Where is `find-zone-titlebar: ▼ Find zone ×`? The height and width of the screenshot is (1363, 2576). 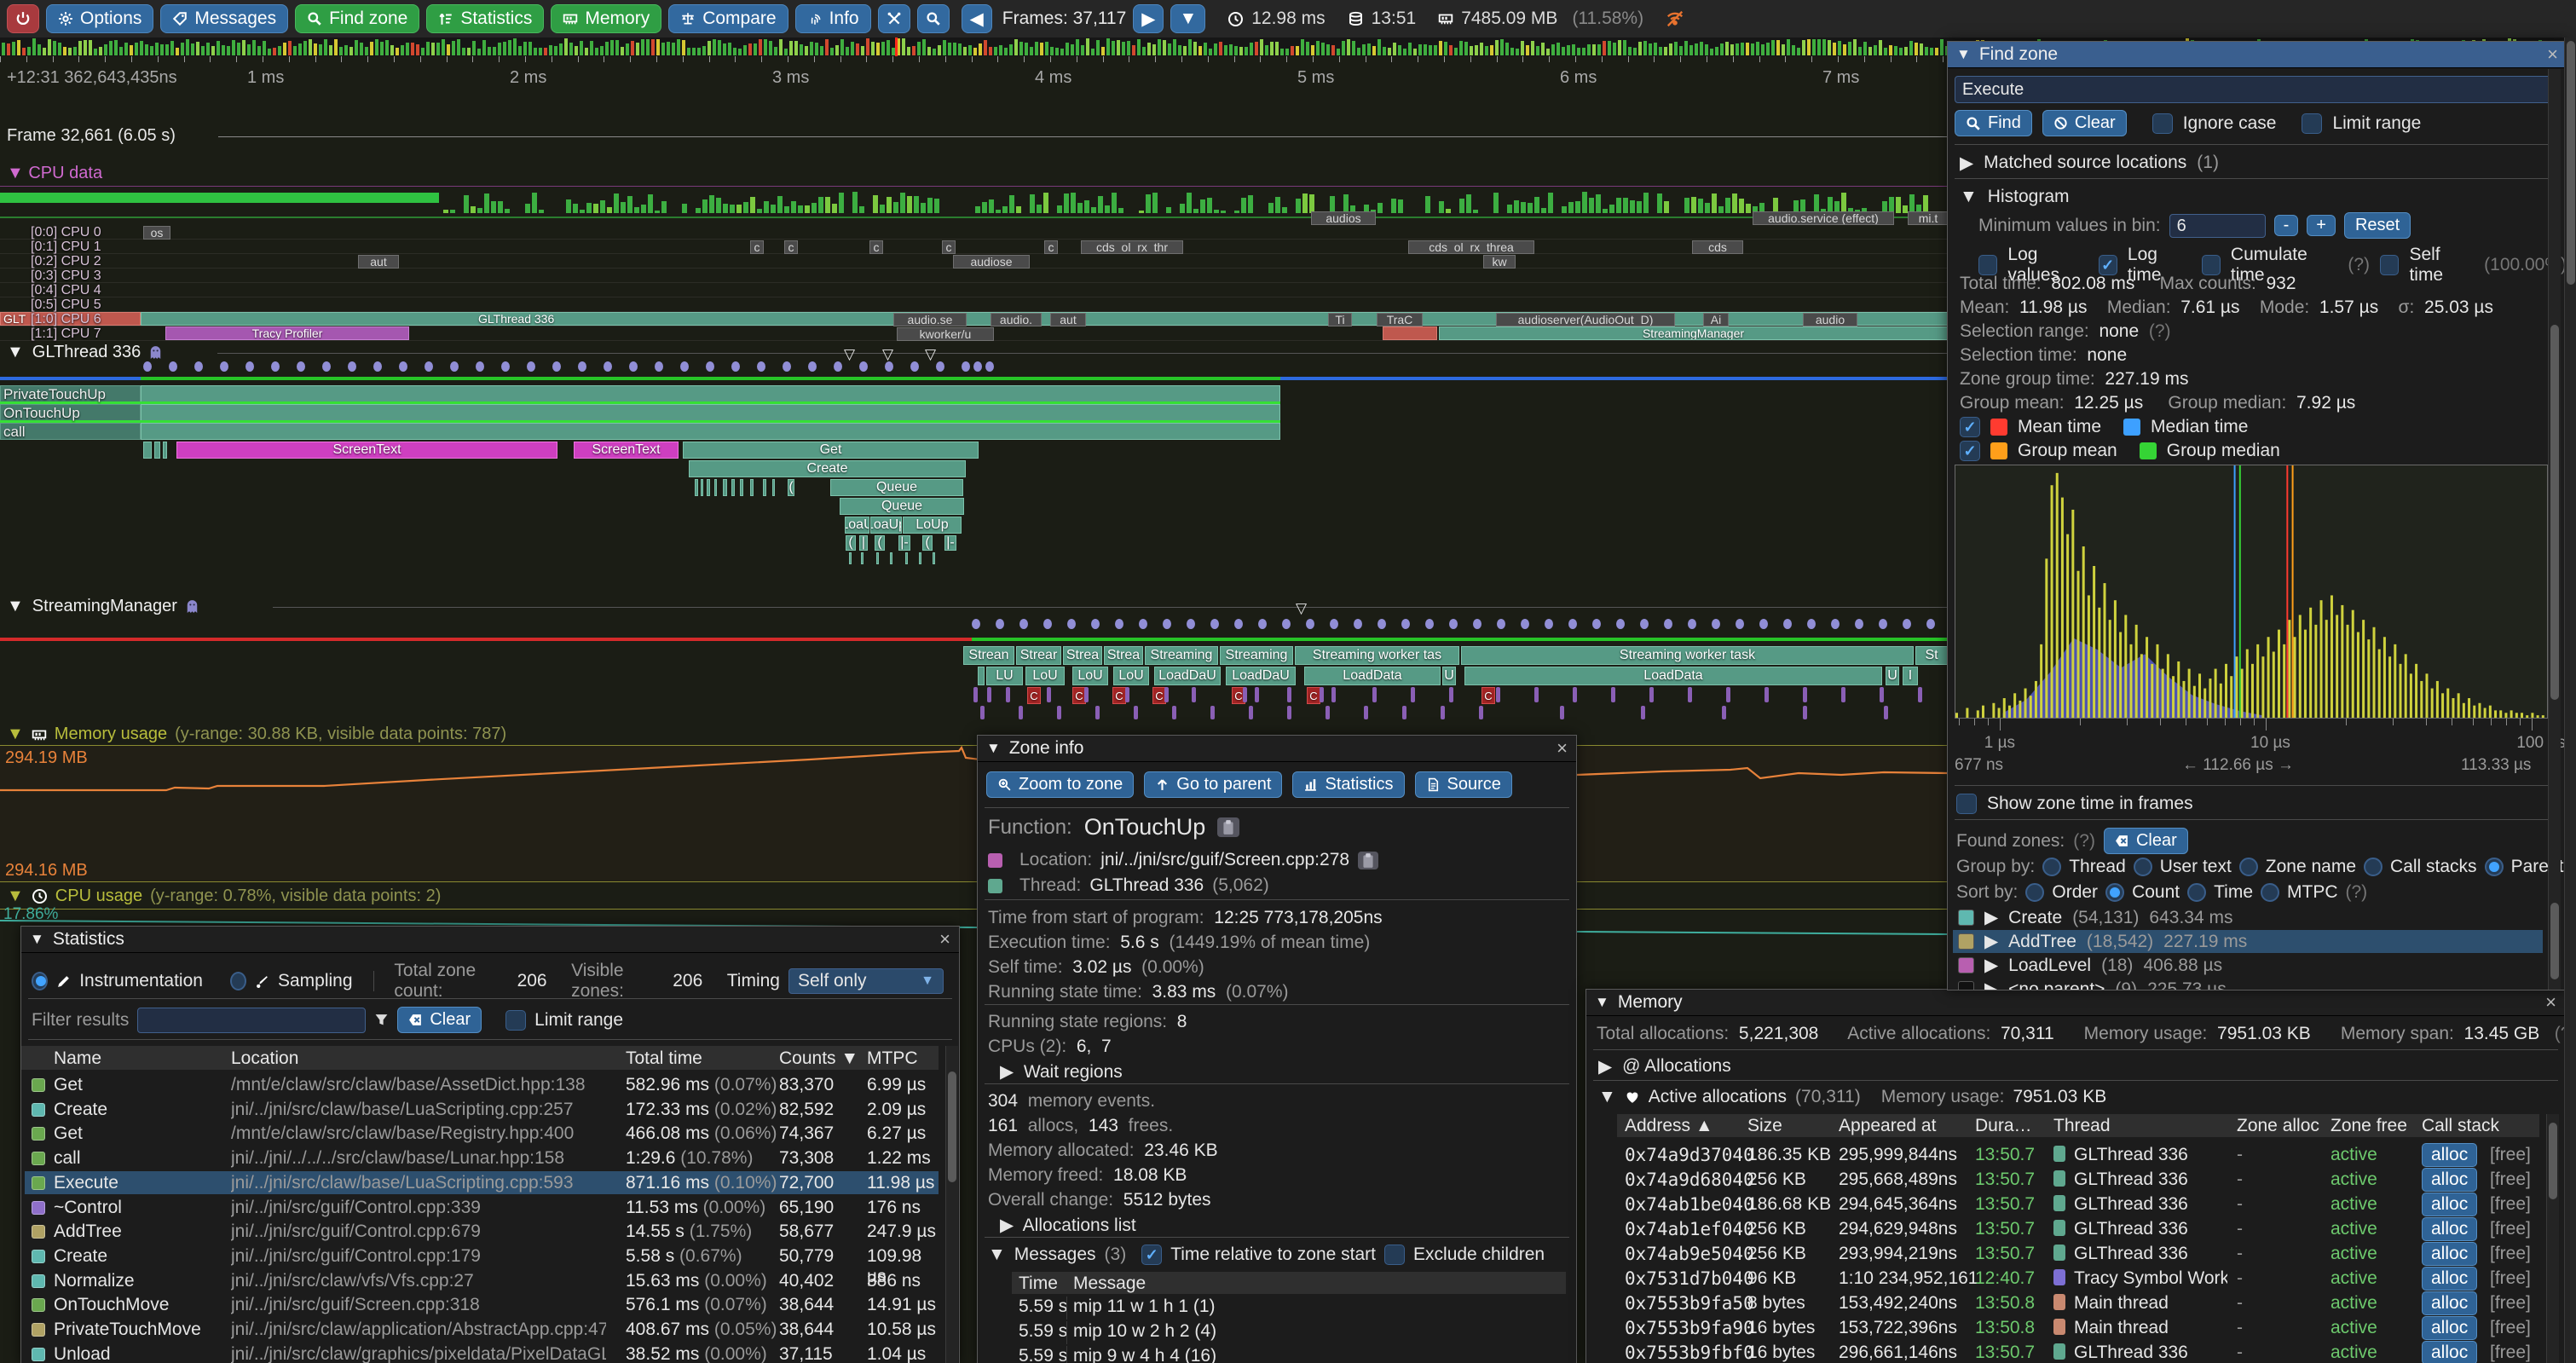
find-zone-titlebar: ▼ Find zone × is located at coordinates (2257, 55).